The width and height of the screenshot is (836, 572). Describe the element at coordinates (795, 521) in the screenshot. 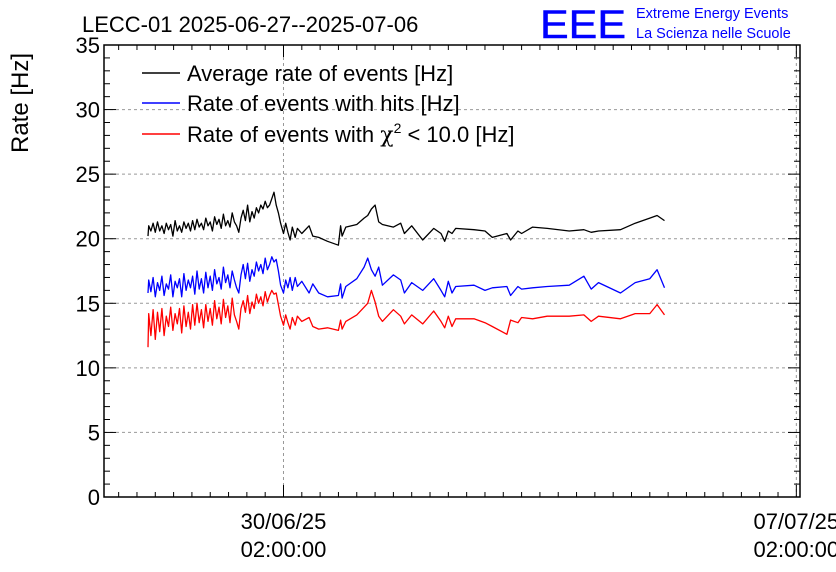

I see `x-tick-label-date: 07/07/25` at that location.